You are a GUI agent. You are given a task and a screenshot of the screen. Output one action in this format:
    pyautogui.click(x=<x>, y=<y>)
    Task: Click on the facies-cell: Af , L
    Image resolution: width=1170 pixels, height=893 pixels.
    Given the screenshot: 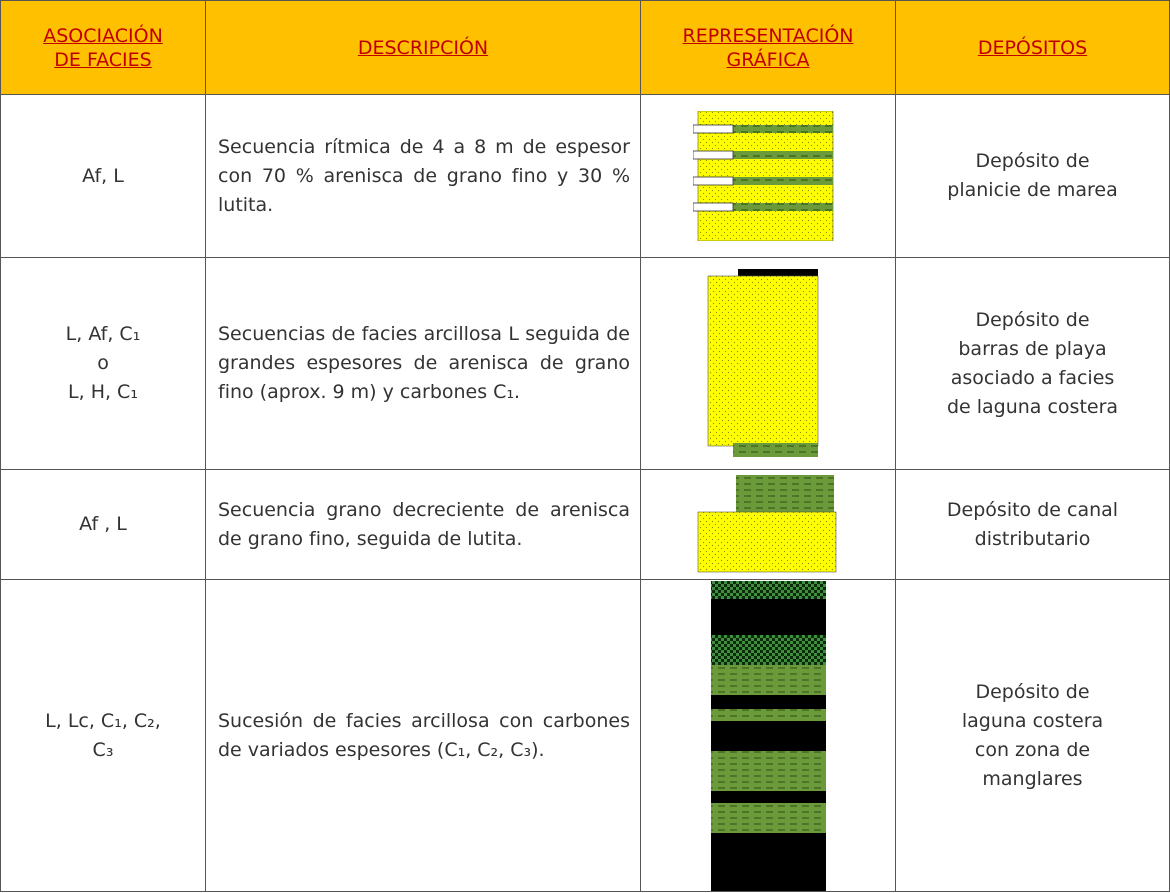 What is the action you would take?
    pyautogui.click(x=103, y=524)
    